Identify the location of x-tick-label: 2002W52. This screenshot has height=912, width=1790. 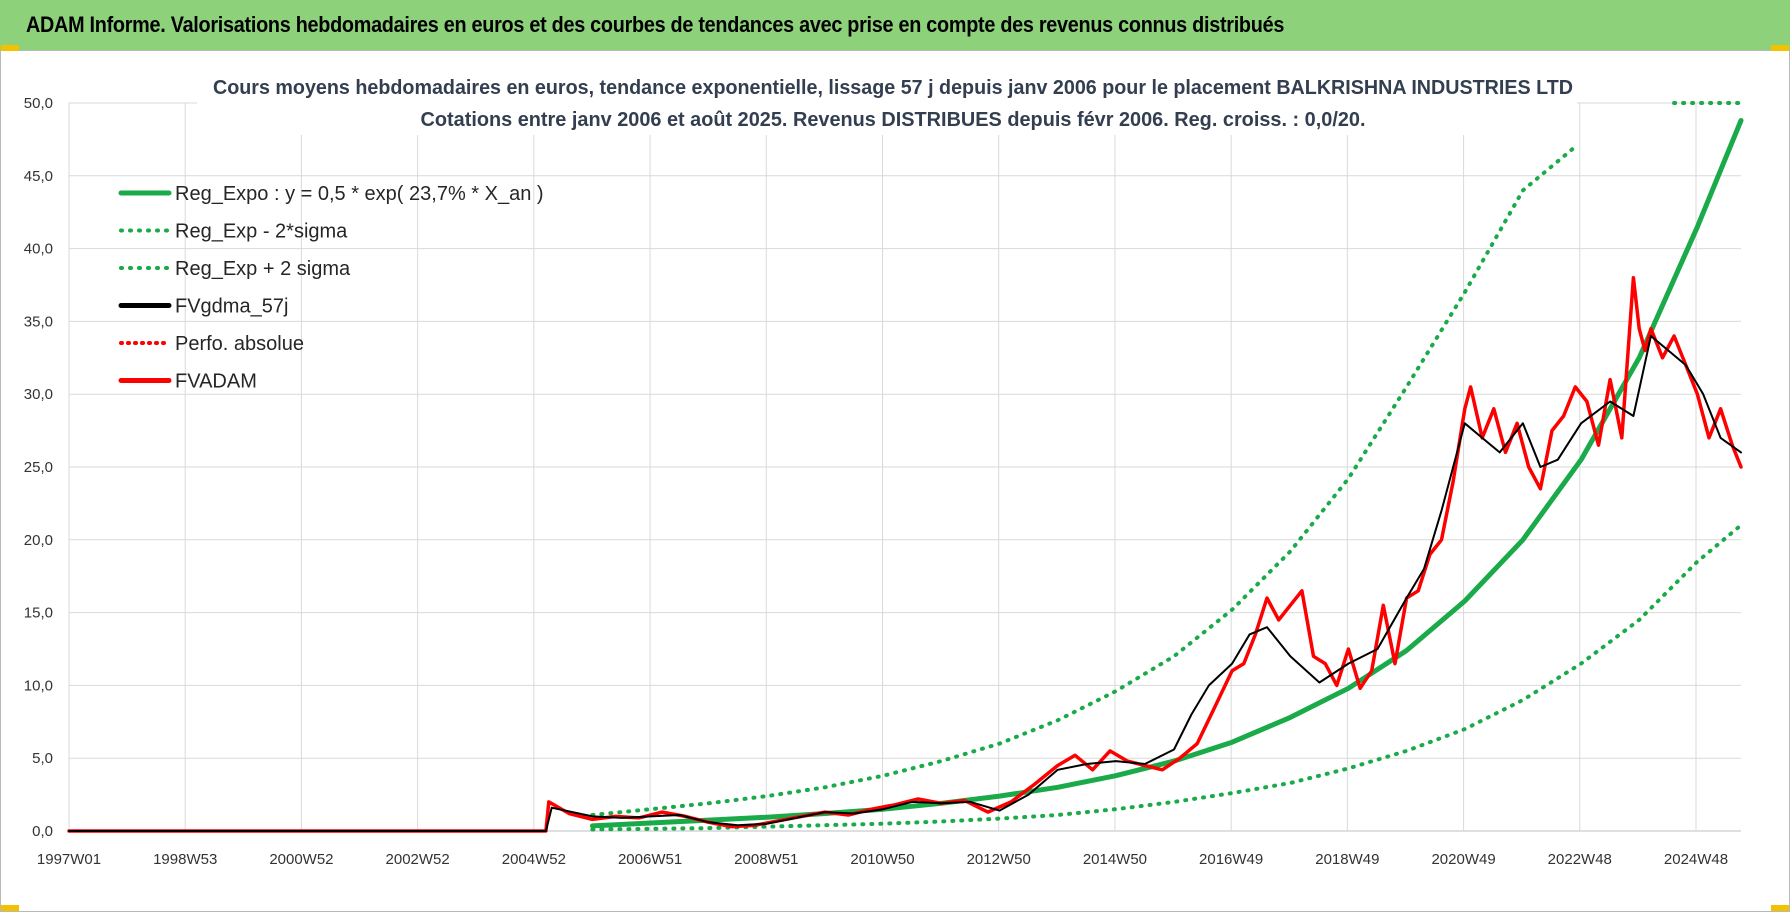
(418, 859).